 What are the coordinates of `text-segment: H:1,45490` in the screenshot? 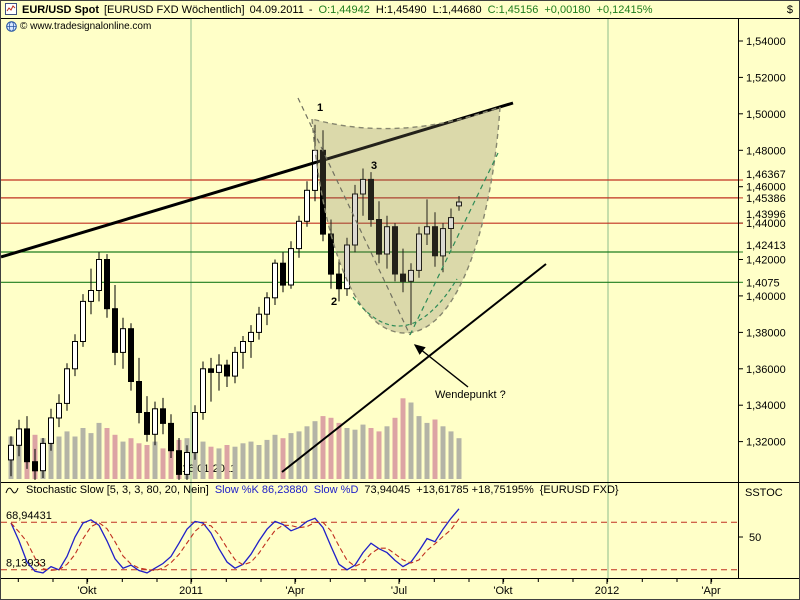 It's located at (401, 10).